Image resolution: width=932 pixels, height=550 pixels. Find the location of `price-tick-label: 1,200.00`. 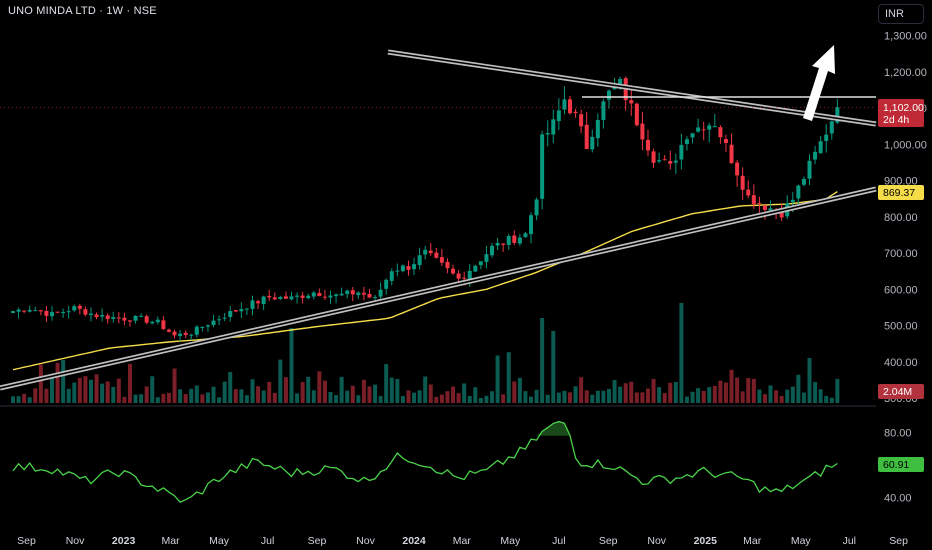

price-tick-label: 1,200.00 is located at coordinates (905, 73).